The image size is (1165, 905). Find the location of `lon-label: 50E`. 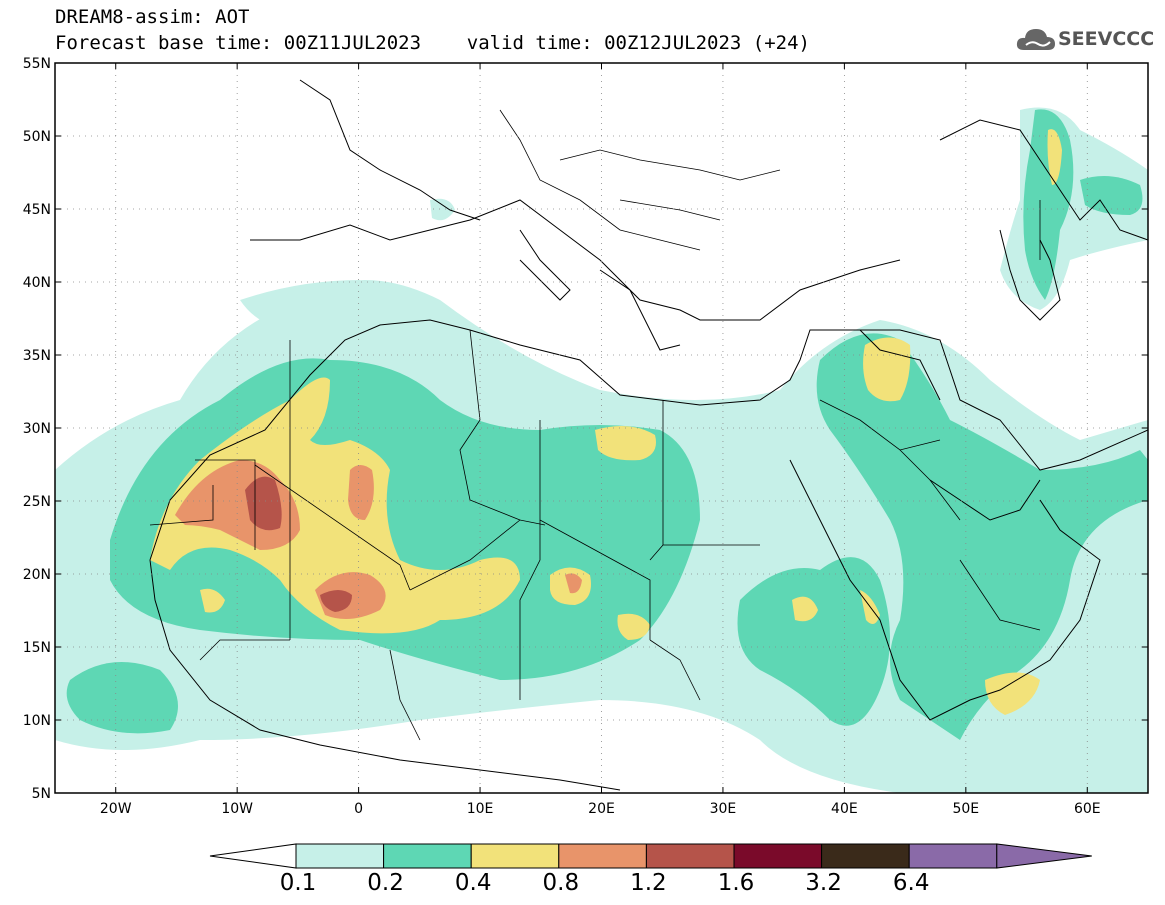

lon-label: 50E is located at coordinates (965, 809).